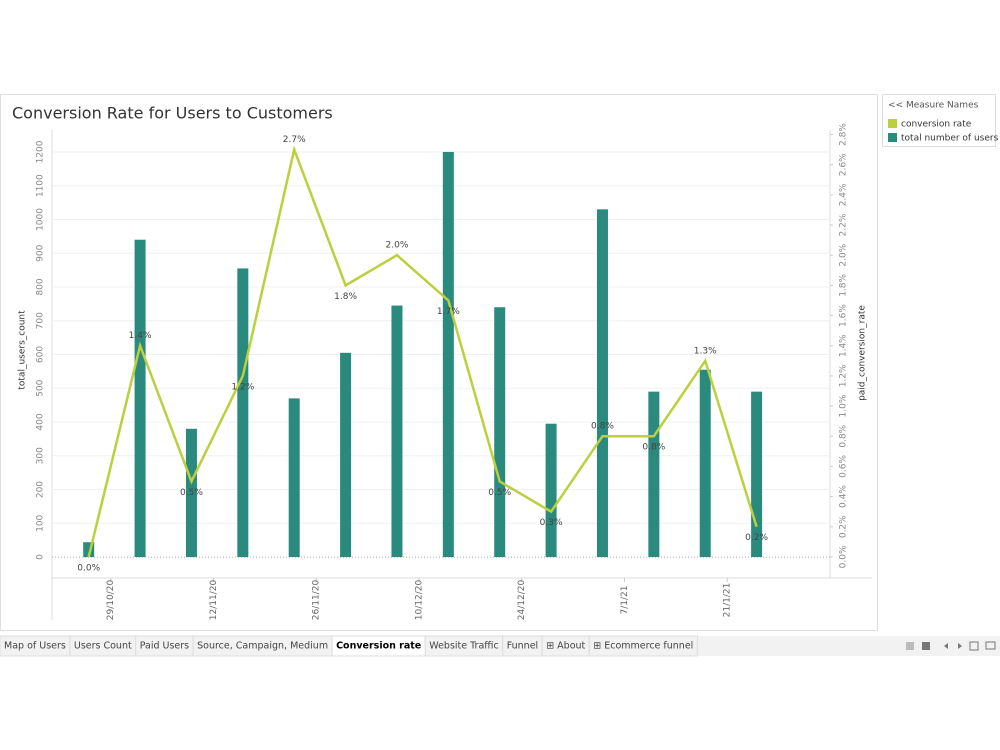  What do you see at coordinates (844, 254) in the screenshot?
I see `y2-tick-label: 2.0%` at bounding box center [844, 254].